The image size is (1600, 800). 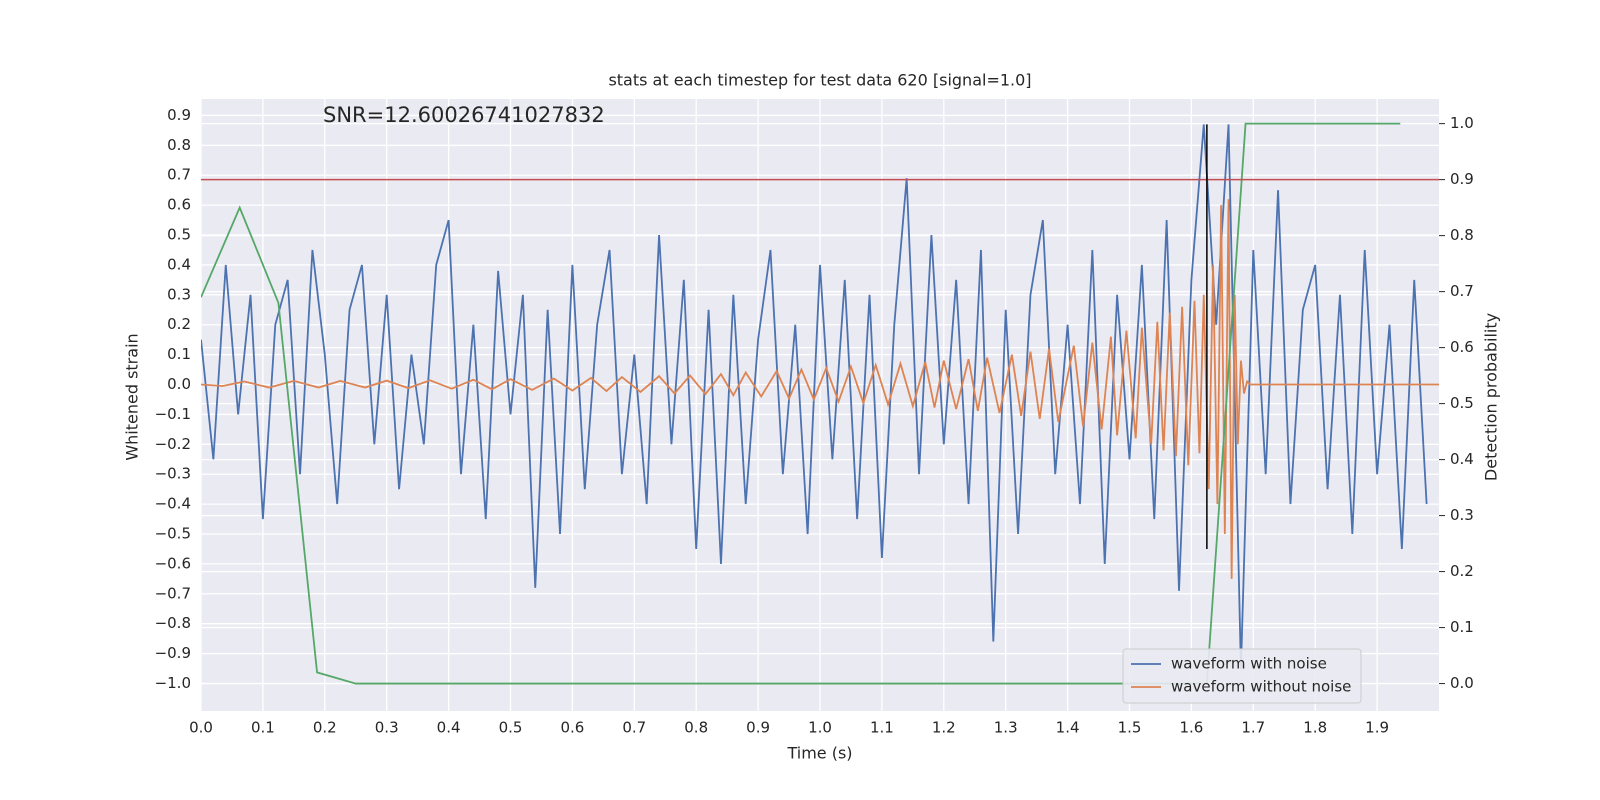 What do you see at coordinates (464, 115) in the screenshot?
I see `annotation: SNR=12.60026741027832` at bounding box center [464, 115].